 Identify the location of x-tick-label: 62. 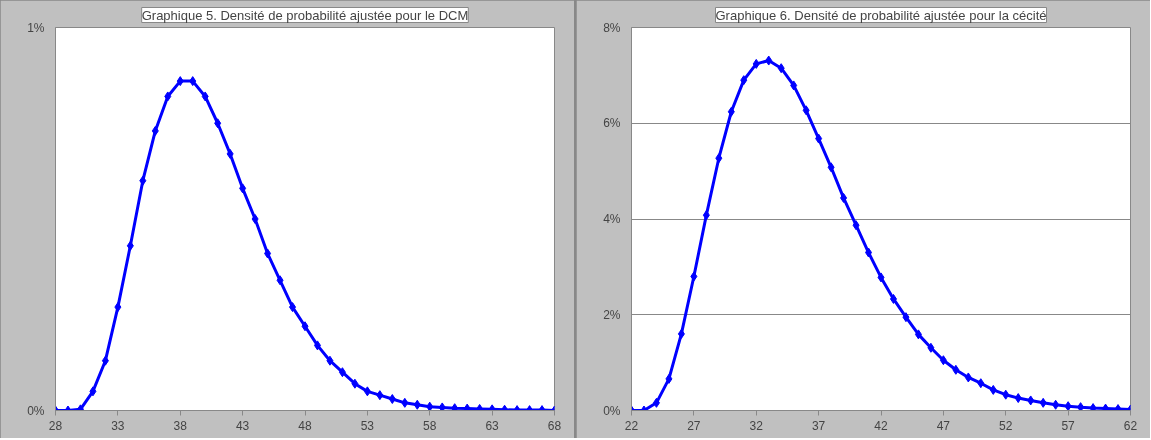
(1130, 425).